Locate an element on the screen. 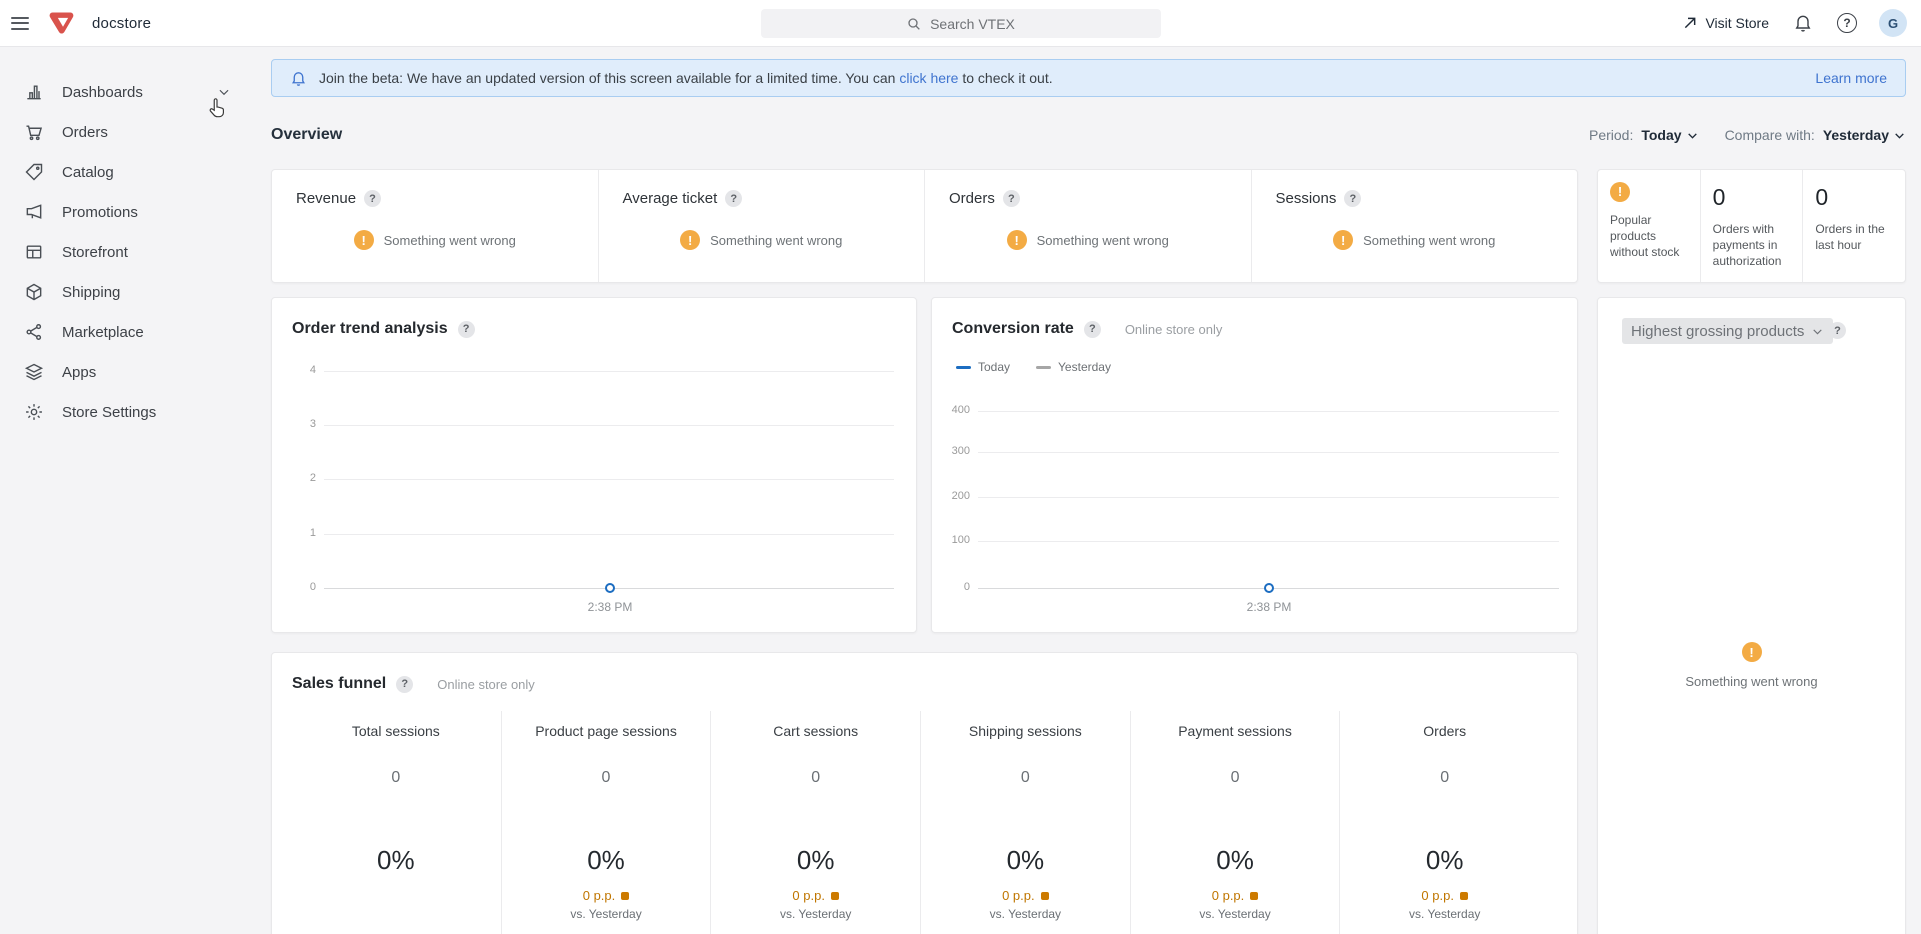 Image resolution: width=1921 pixels, height=934 pixels. kpi-sessions: Sessions? ! Something went wrong is located at coordinates (1414, 226).